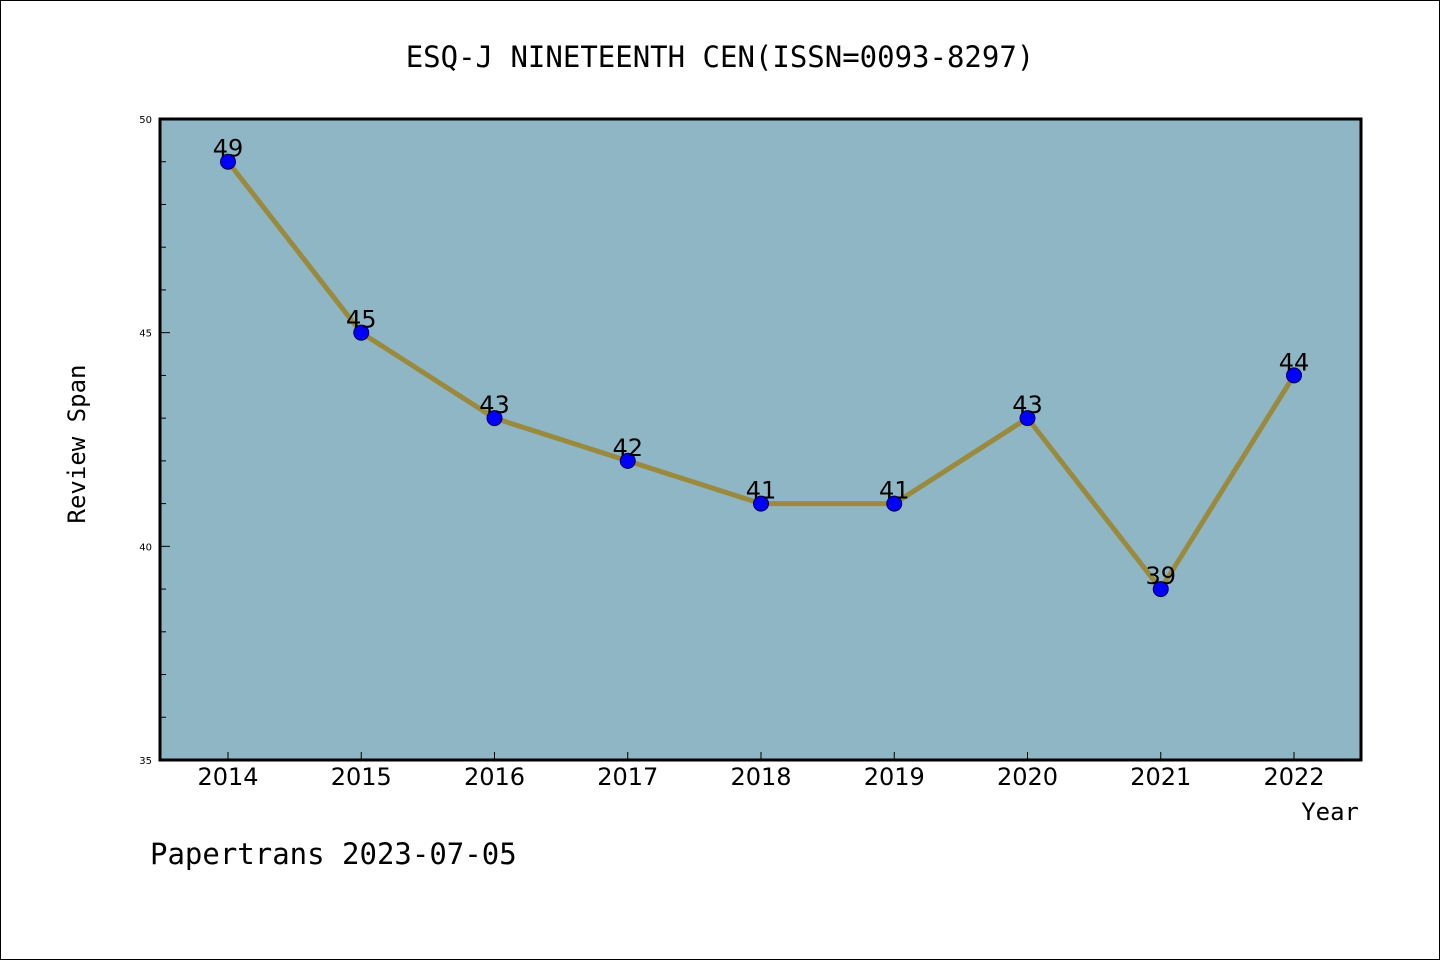  What do you see at coordinates (361, 777) in the screenshot?
I see `x-tick-label: 2015` at bounding box center [361, 777].